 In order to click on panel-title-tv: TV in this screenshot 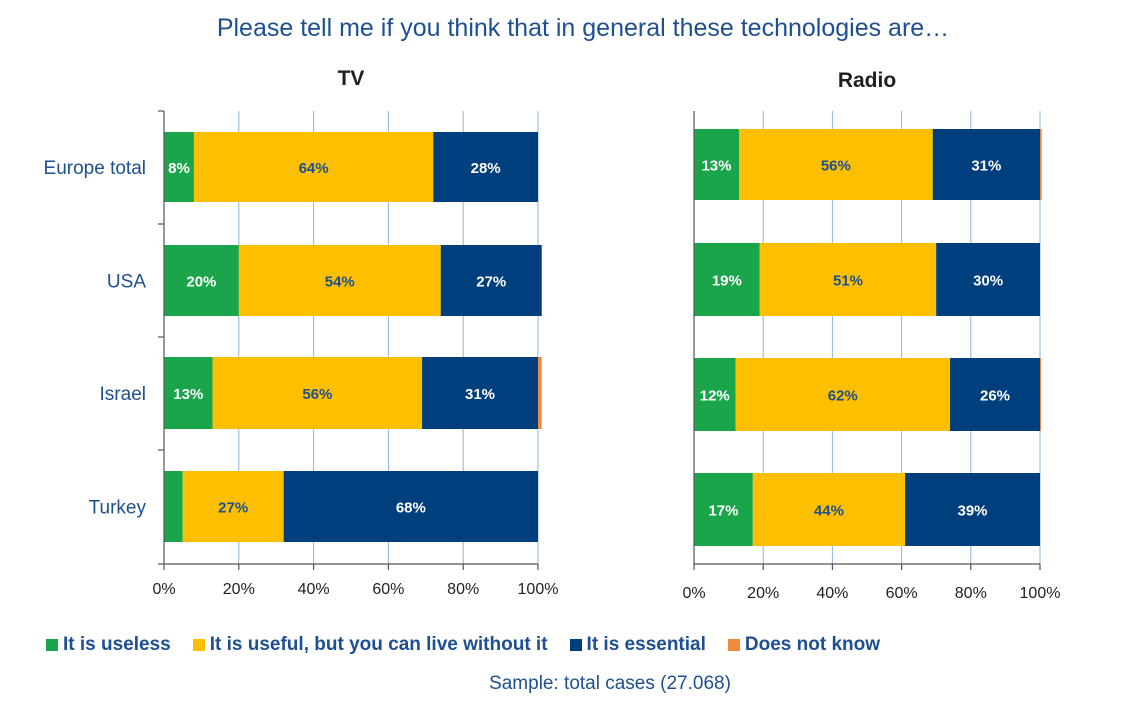, I will do `click(351, 78)`.